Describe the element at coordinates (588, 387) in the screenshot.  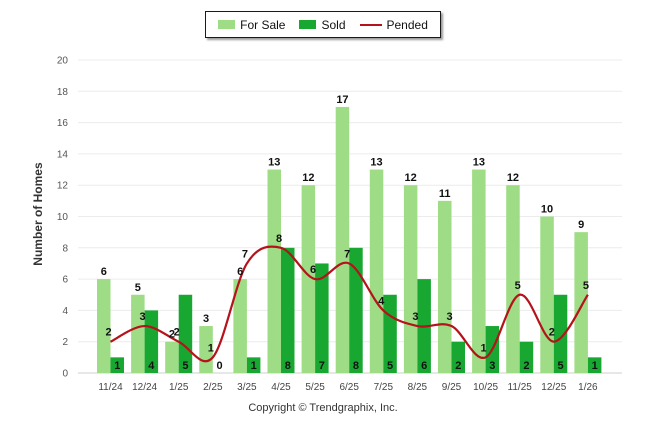
I see `x-tick-label: 1/26` at that location.